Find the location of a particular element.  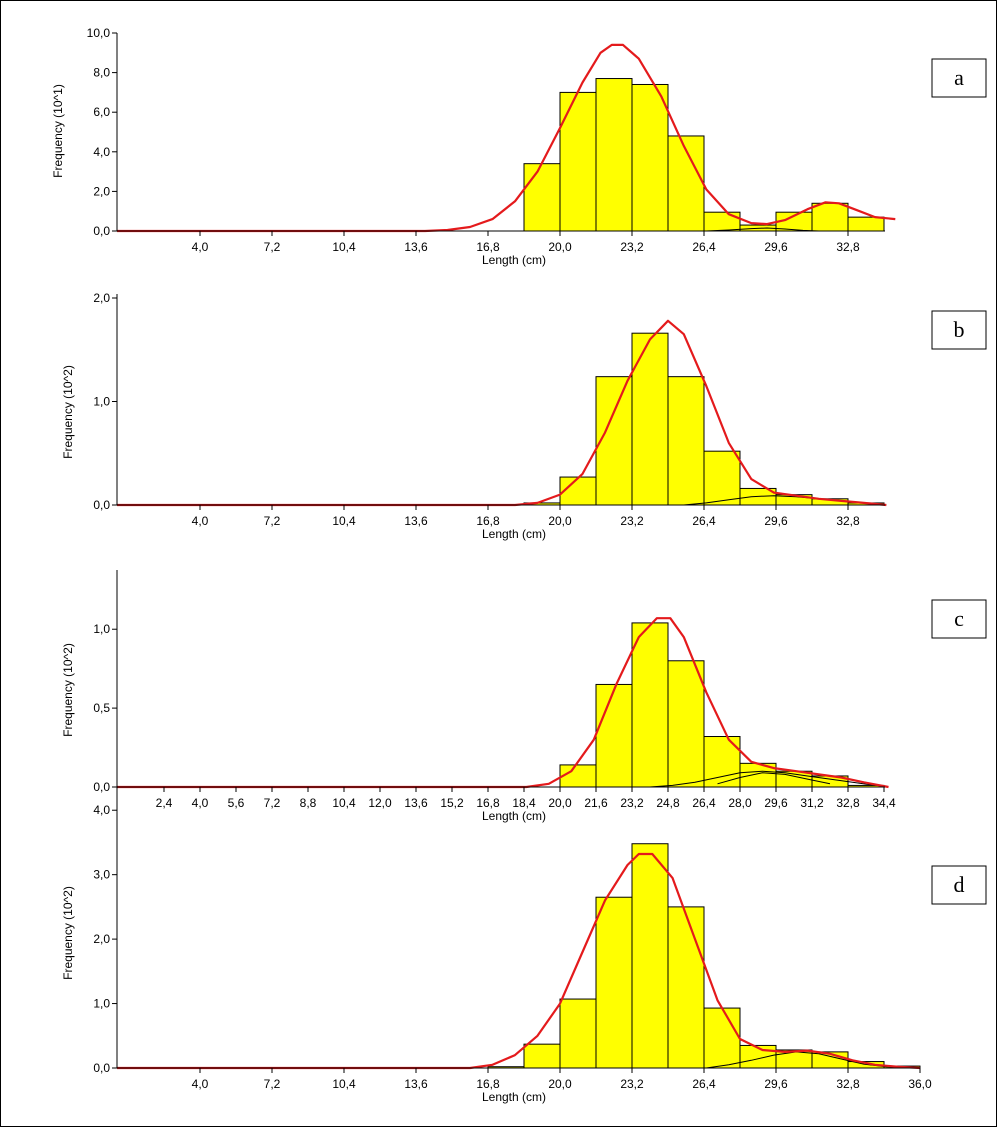

x-tick-label: 36,0 is located at coordinates (920, 1084).